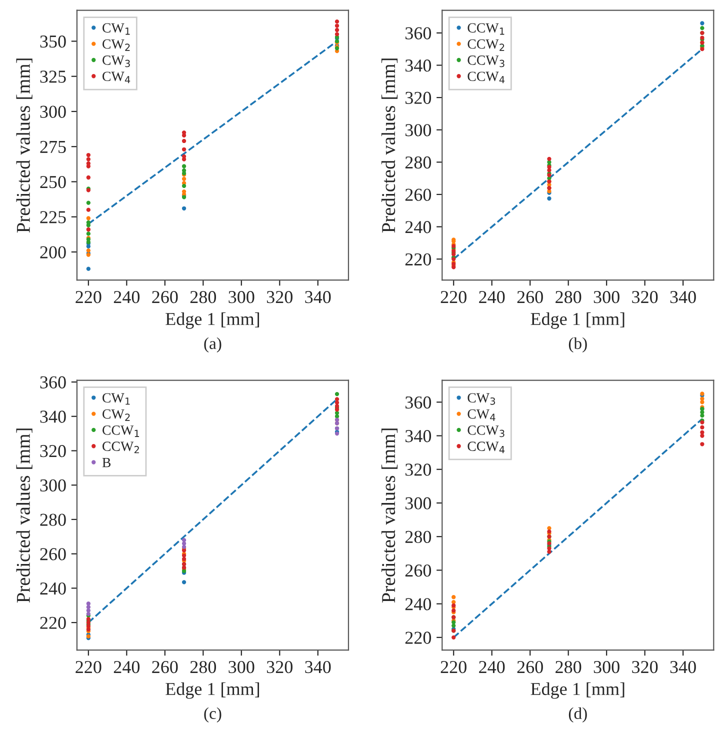  Describe the element at coordinates (53, 147) in the screenshot. I see `y-tick-label: 275` at that location.